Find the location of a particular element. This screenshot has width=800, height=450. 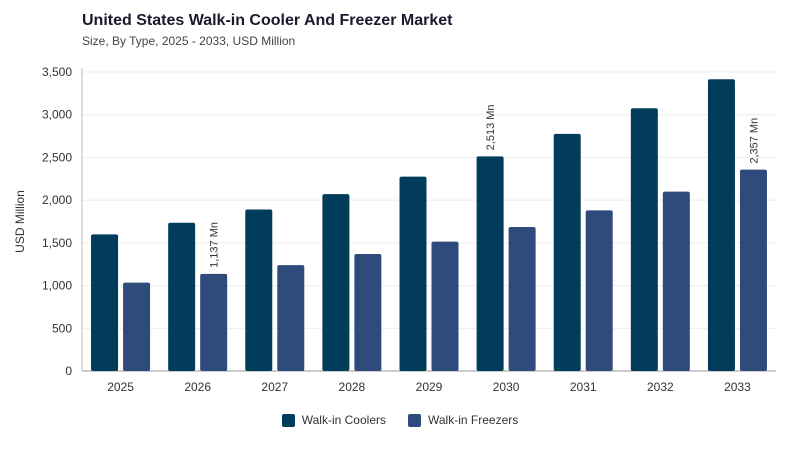

x-tick-label: 2025 is located at coordinates (120, 387).